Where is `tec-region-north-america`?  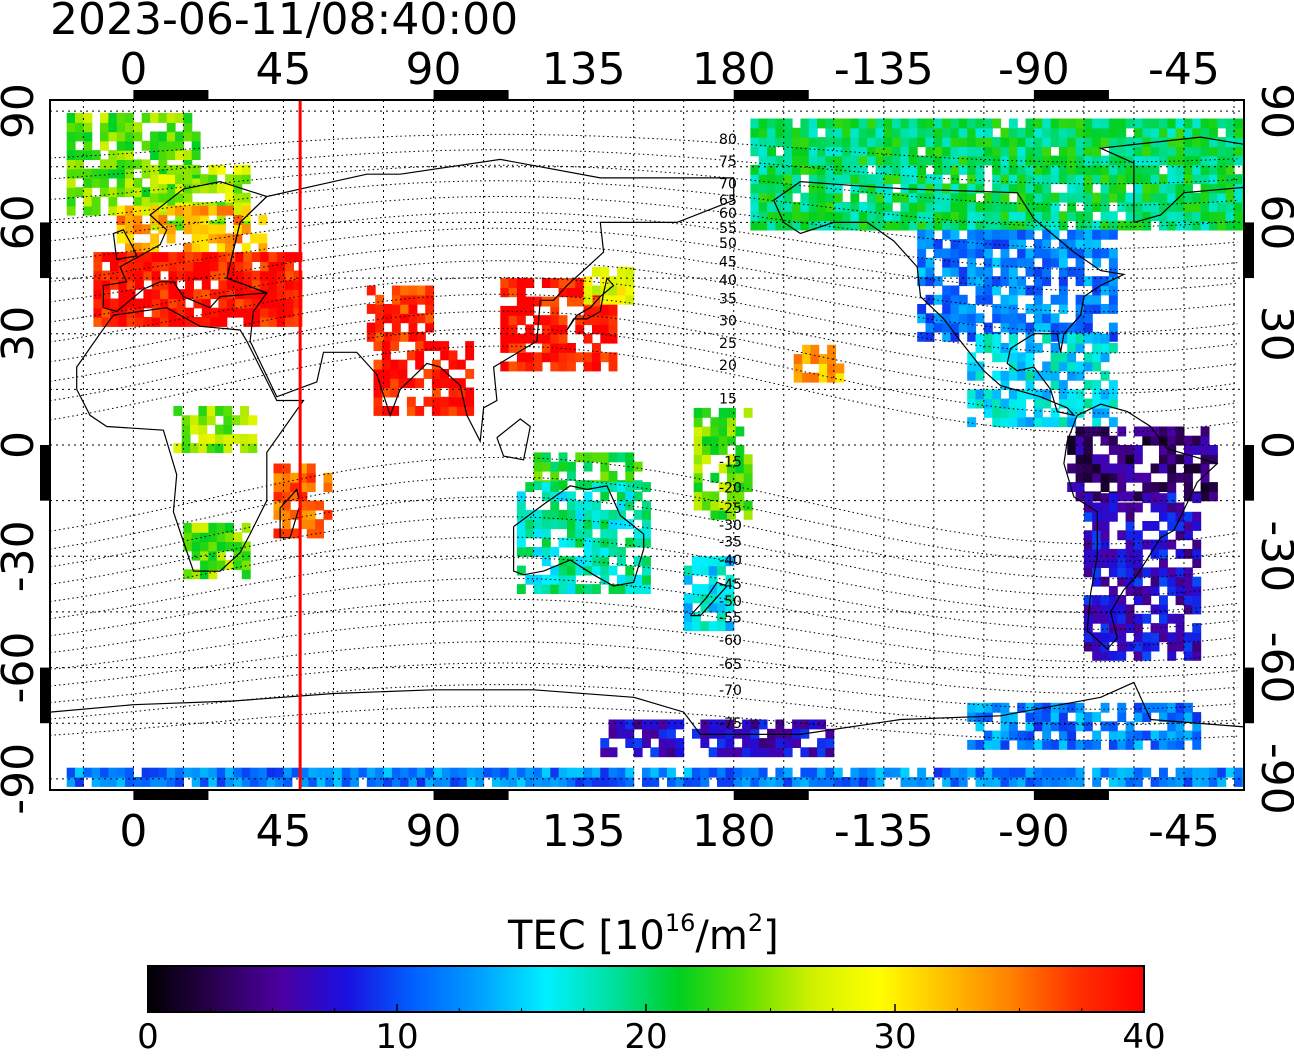
tec-region-north-america is located at coordinates (1017, 285).